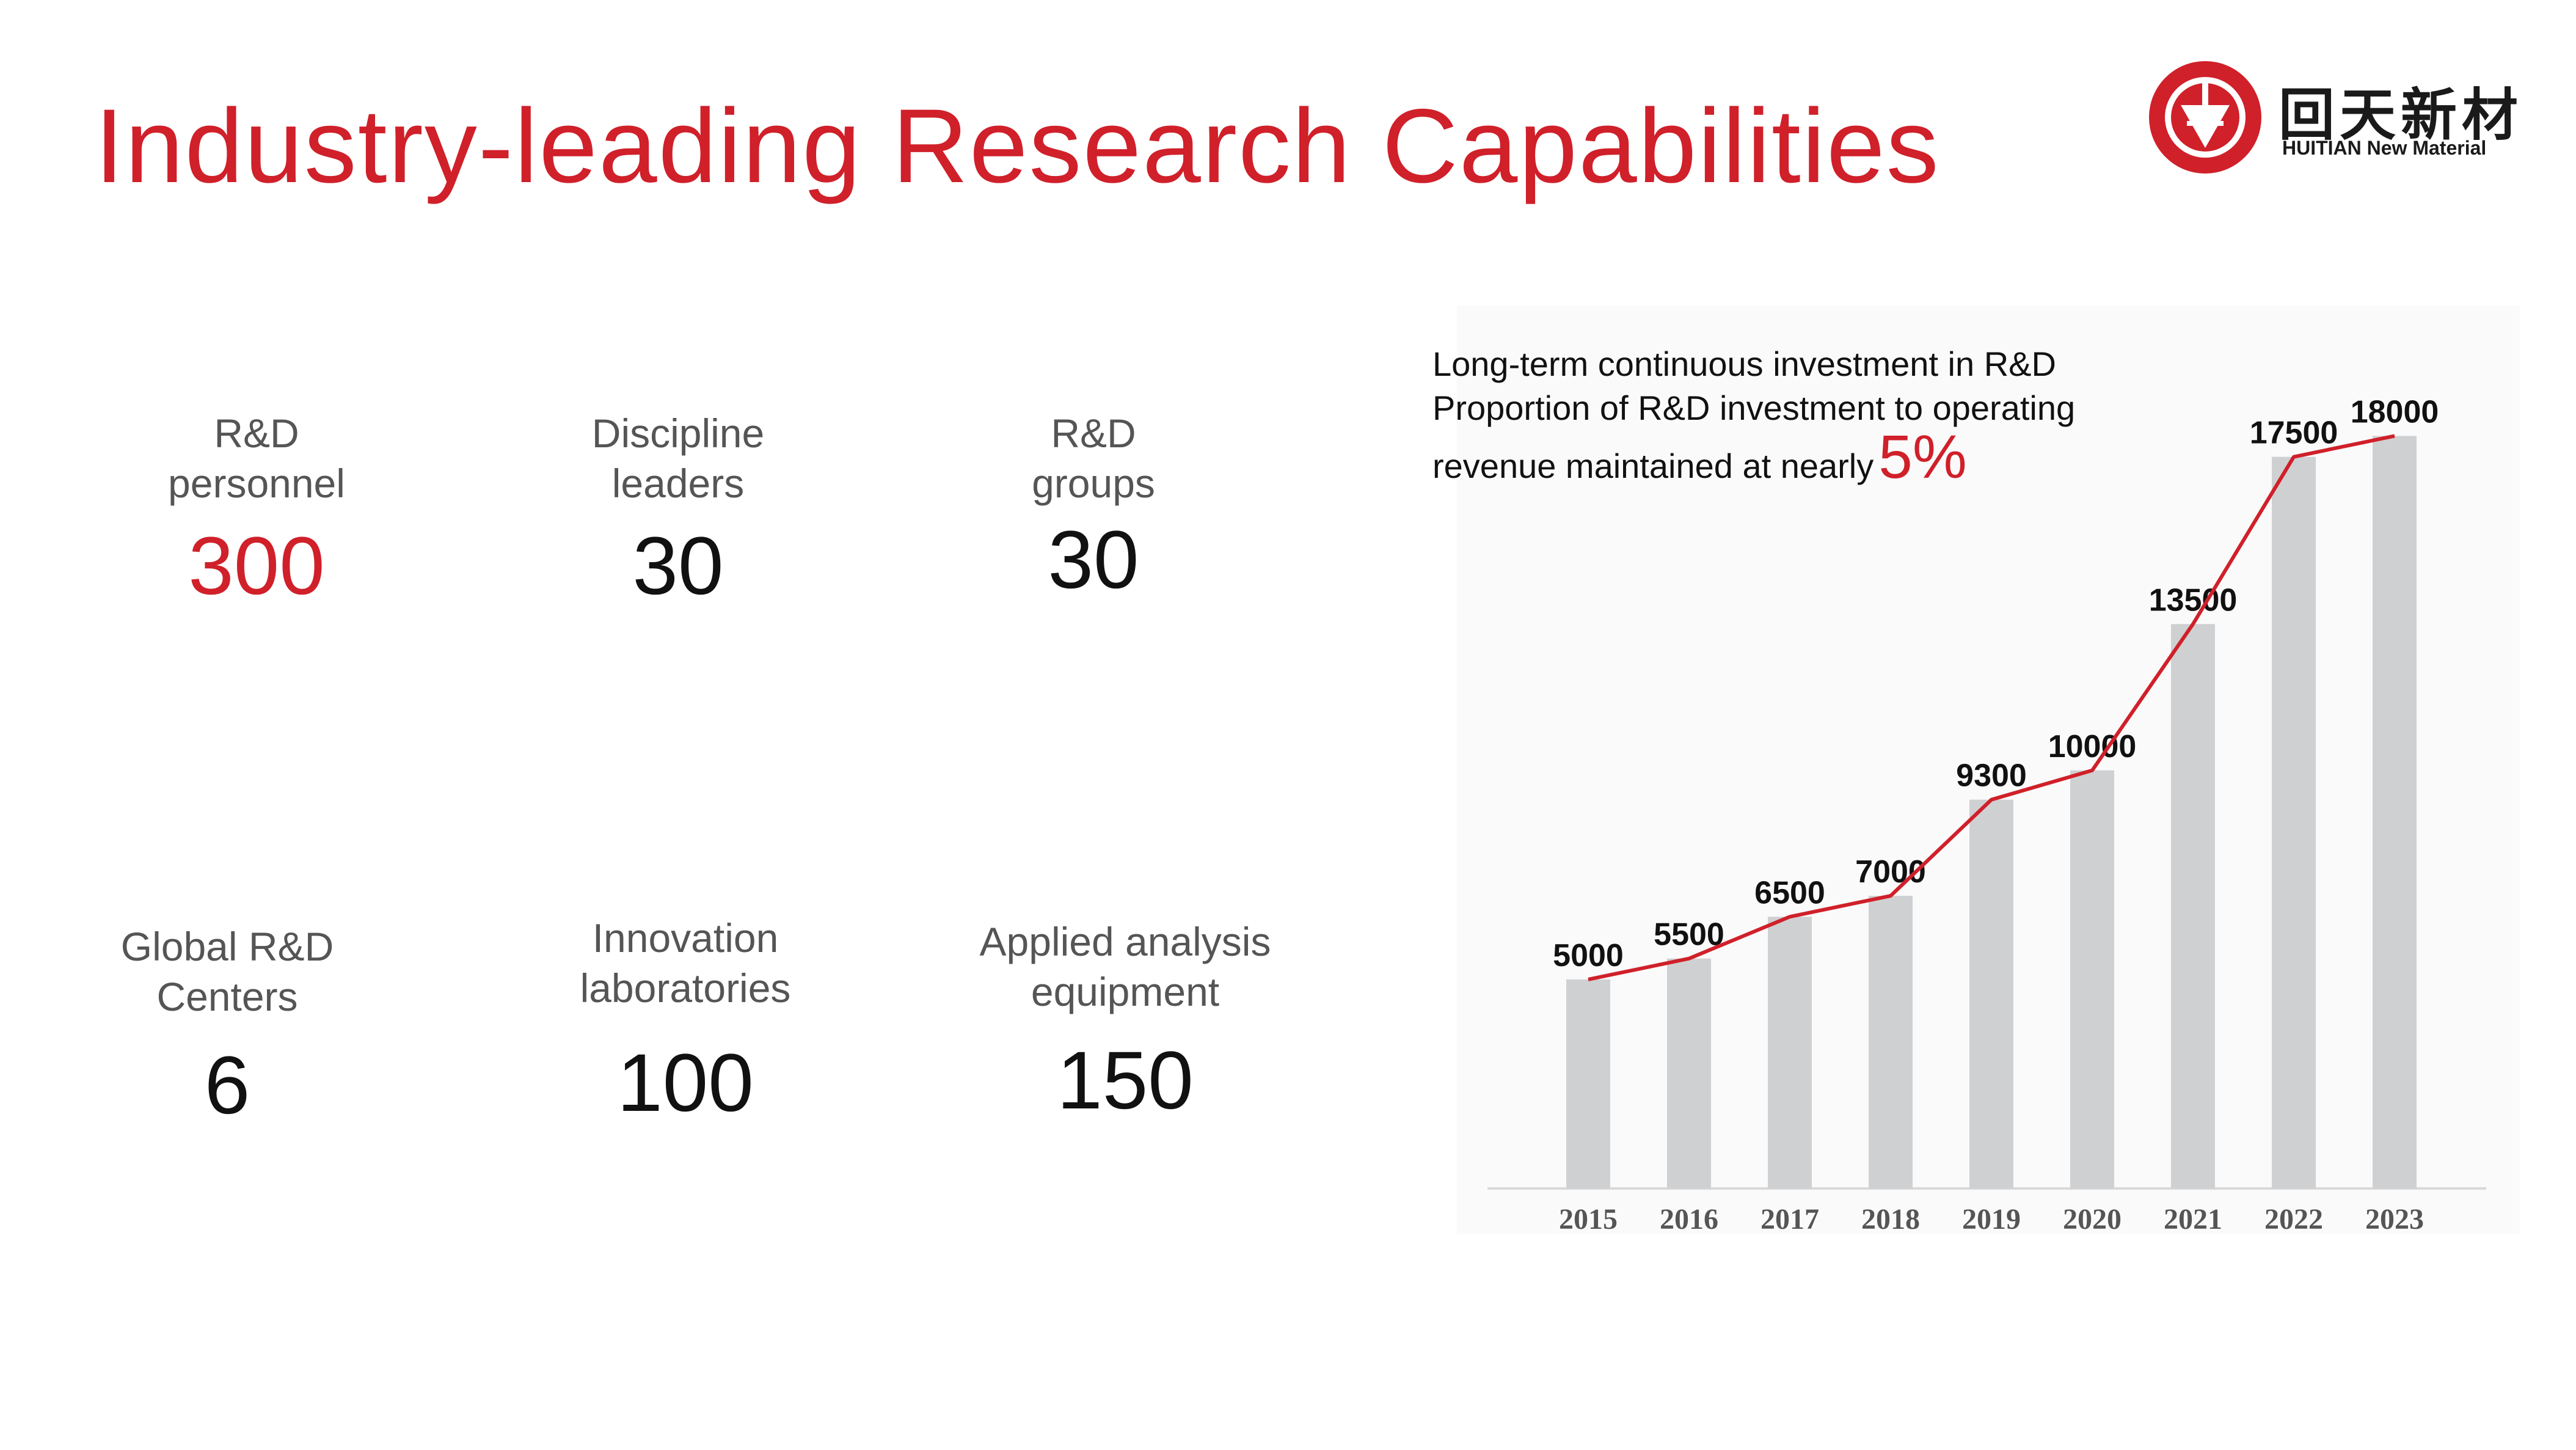 Image resolution: width=2576 pixels, height=1450 pixels. Describe the element at coordinates (1922, 457) in the screenshot. I see `caption-percent: 5%` at that location.